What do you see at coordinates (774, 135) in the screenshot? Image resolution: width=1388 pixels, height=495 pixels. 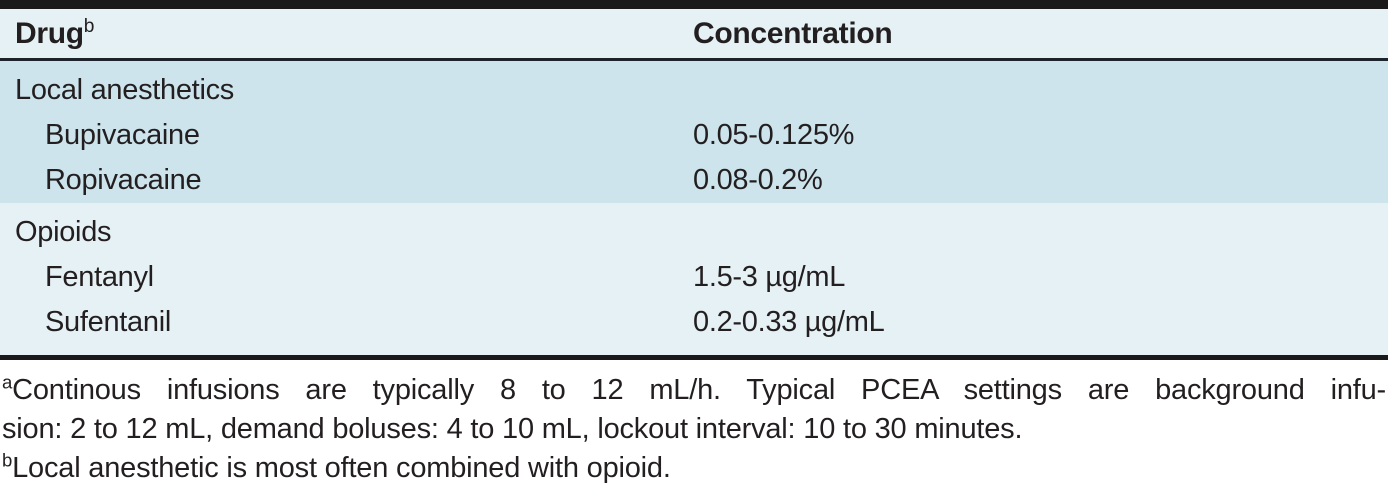 I see `concentration-cell: 0.05-0.125%` at bounding box center [774, 135].